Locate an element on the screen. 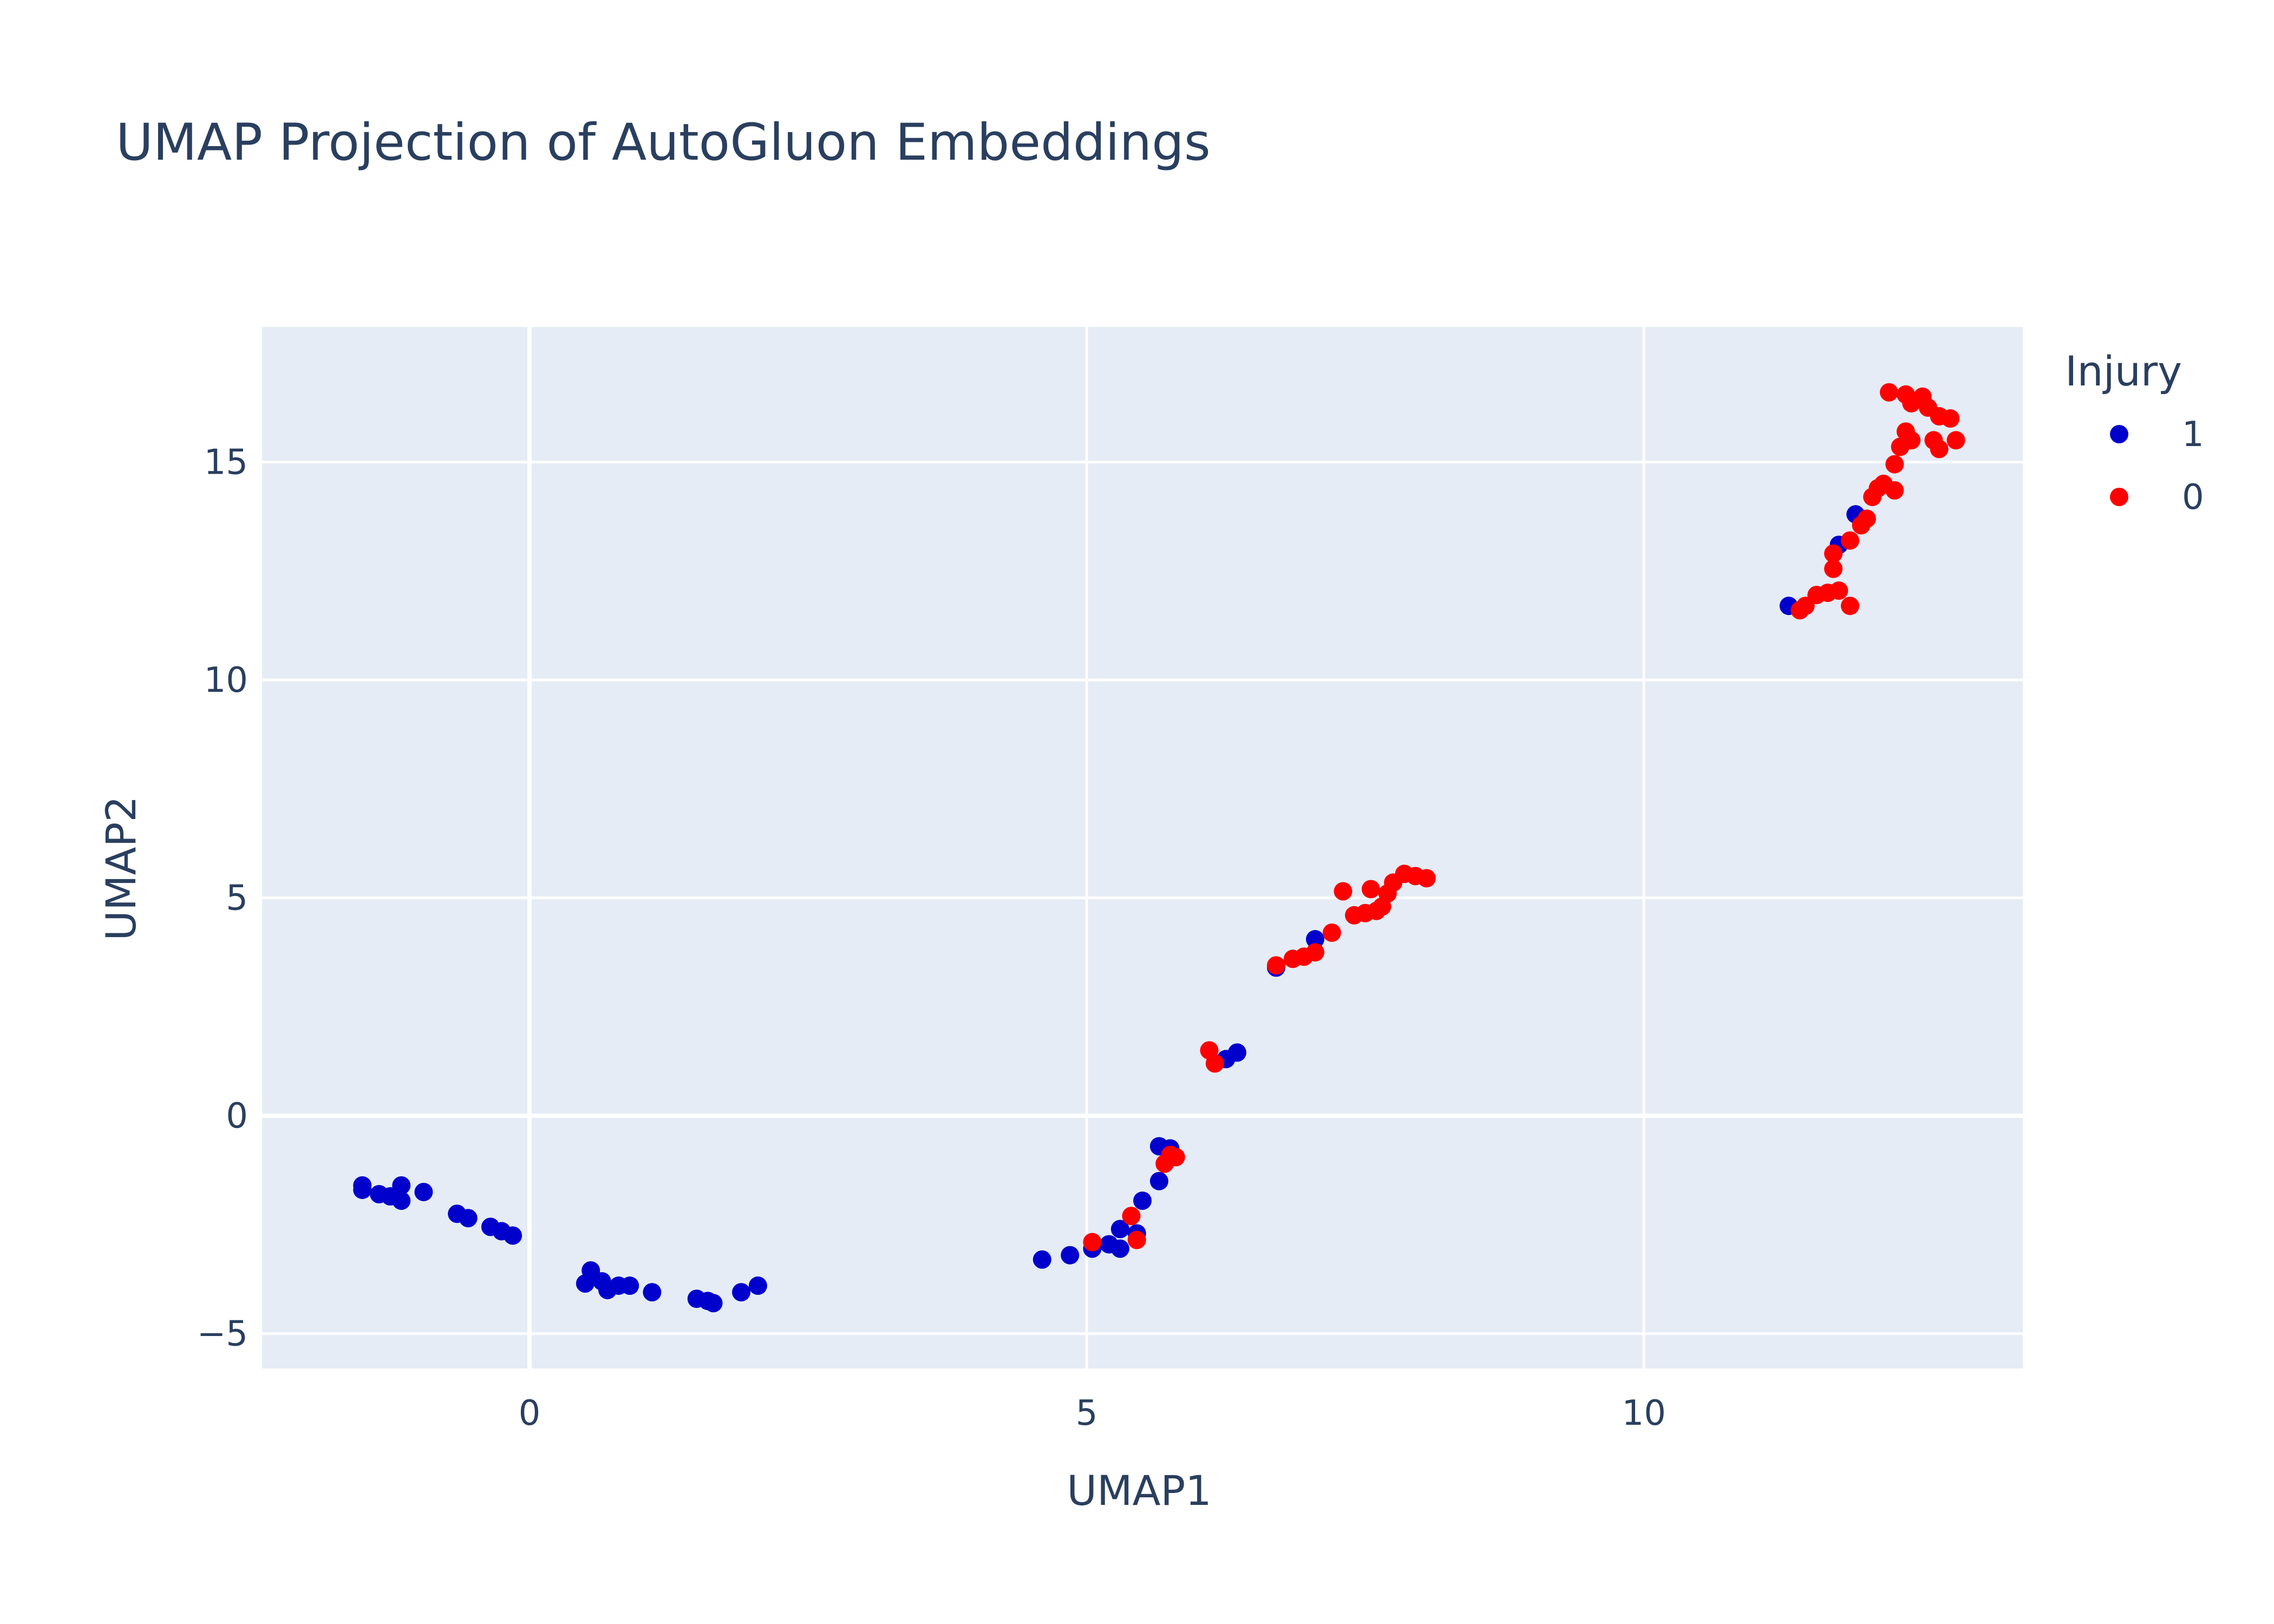 Image resolution: width=2274 pixels, height=1624 pixels. x-tick-label: 5 is located at coordinates (1087, 1413).